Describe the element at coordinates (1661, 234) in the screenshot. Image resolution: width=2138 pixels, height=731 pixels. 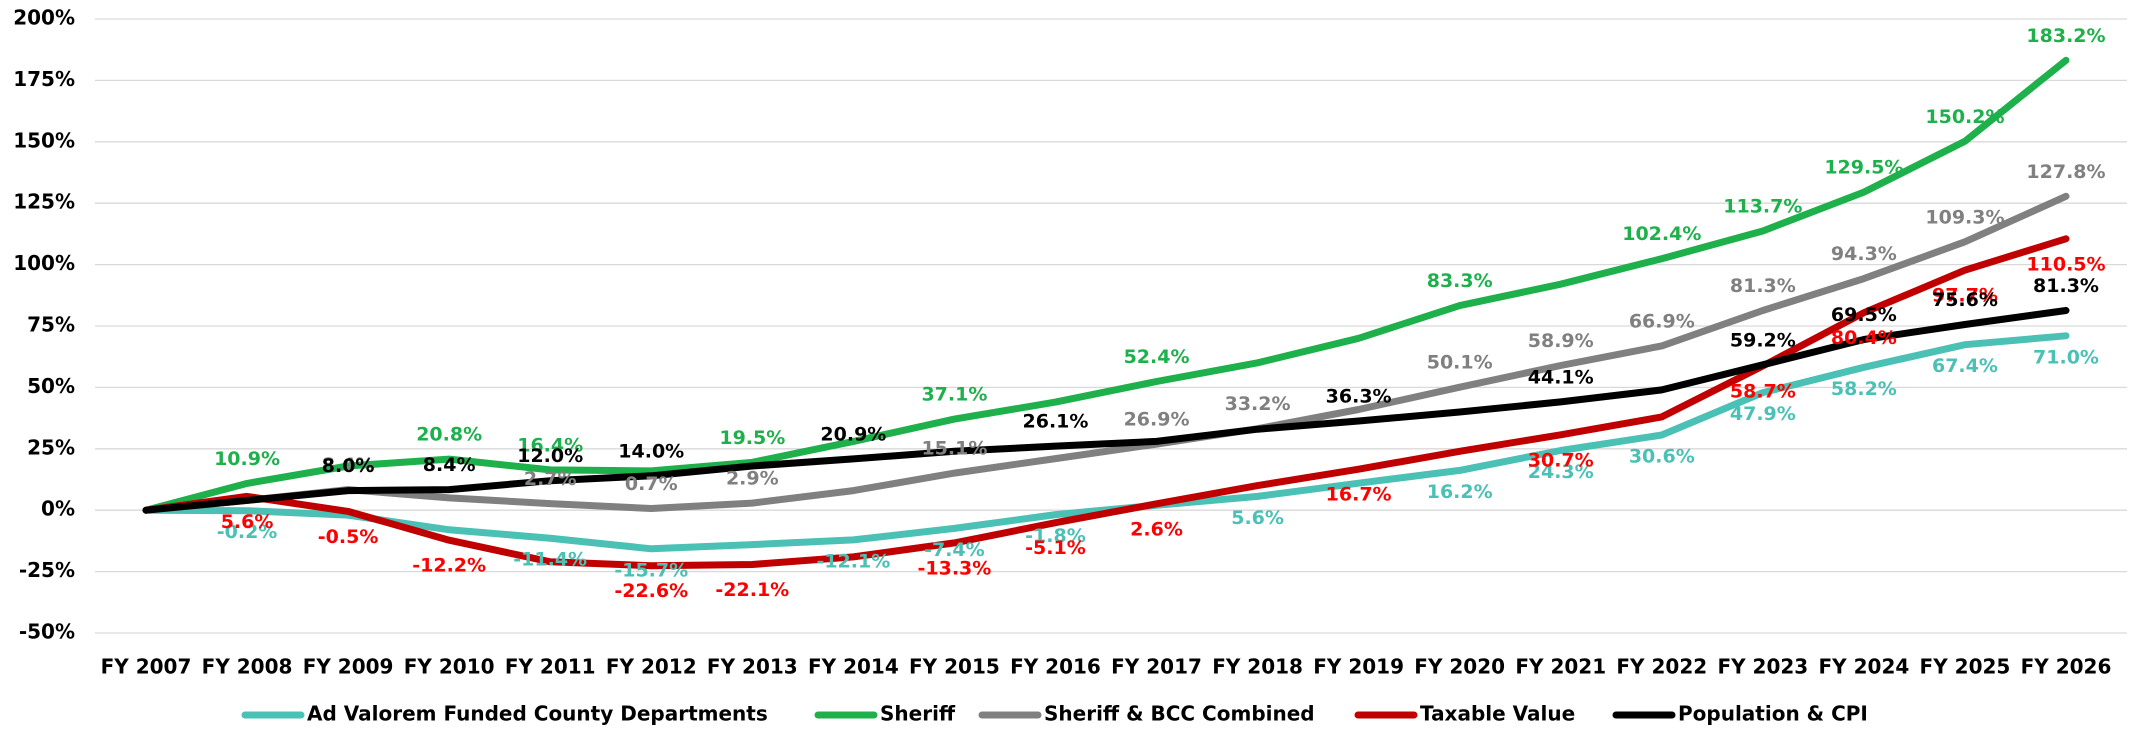
I see `data-label: 102.4%` at that location.